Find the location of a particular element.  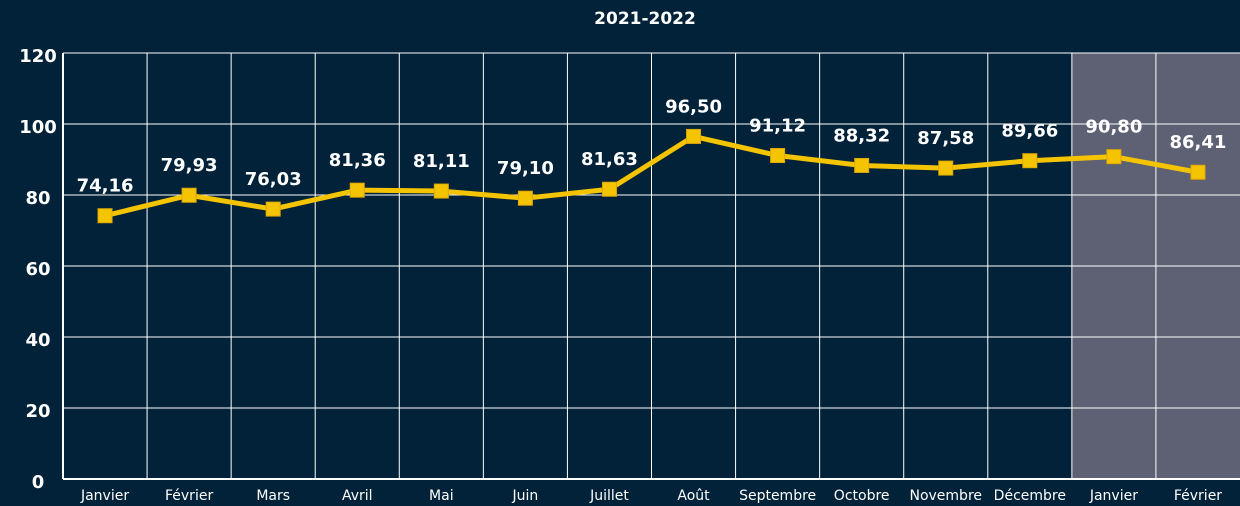

x-tick-label: Octobre is located at coordinates (862, 496).